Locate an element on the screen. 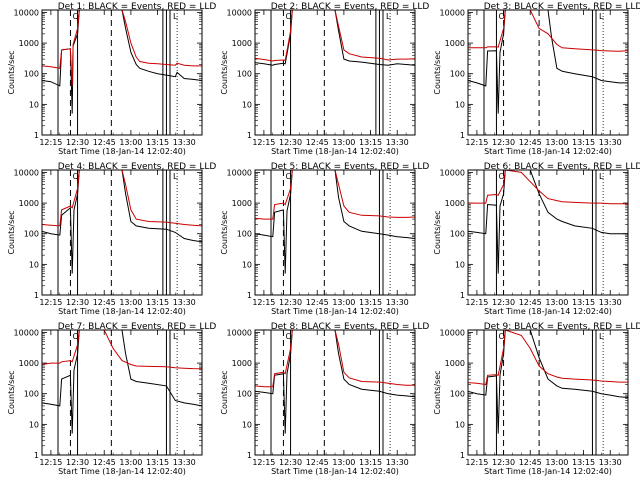 This screenshot has width=640, height=480. panel-title: Det 5: BLACK = Events, RED = LLD is located at coordinates (350, 167).